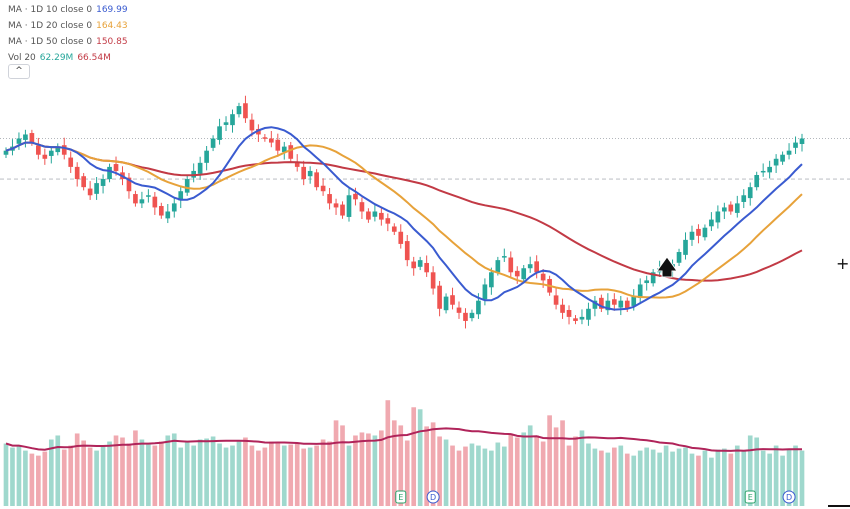 This screenshot has width=850, height=509. Describe the element at coordinates (68, 10) in the screenshot. I see `legend-ma10: MA · 1D 10 close 0 169.99` at that location.